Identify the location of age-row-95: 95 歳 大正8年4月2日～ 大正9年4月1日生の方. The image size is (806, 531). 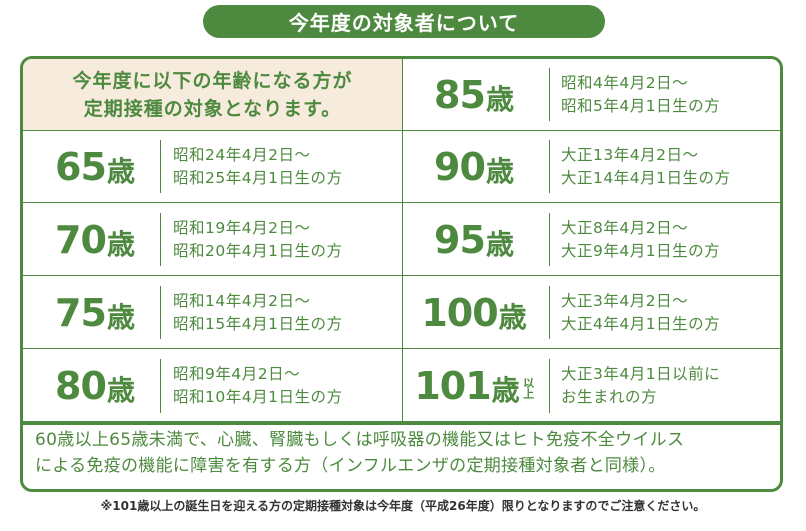
(591, 240).